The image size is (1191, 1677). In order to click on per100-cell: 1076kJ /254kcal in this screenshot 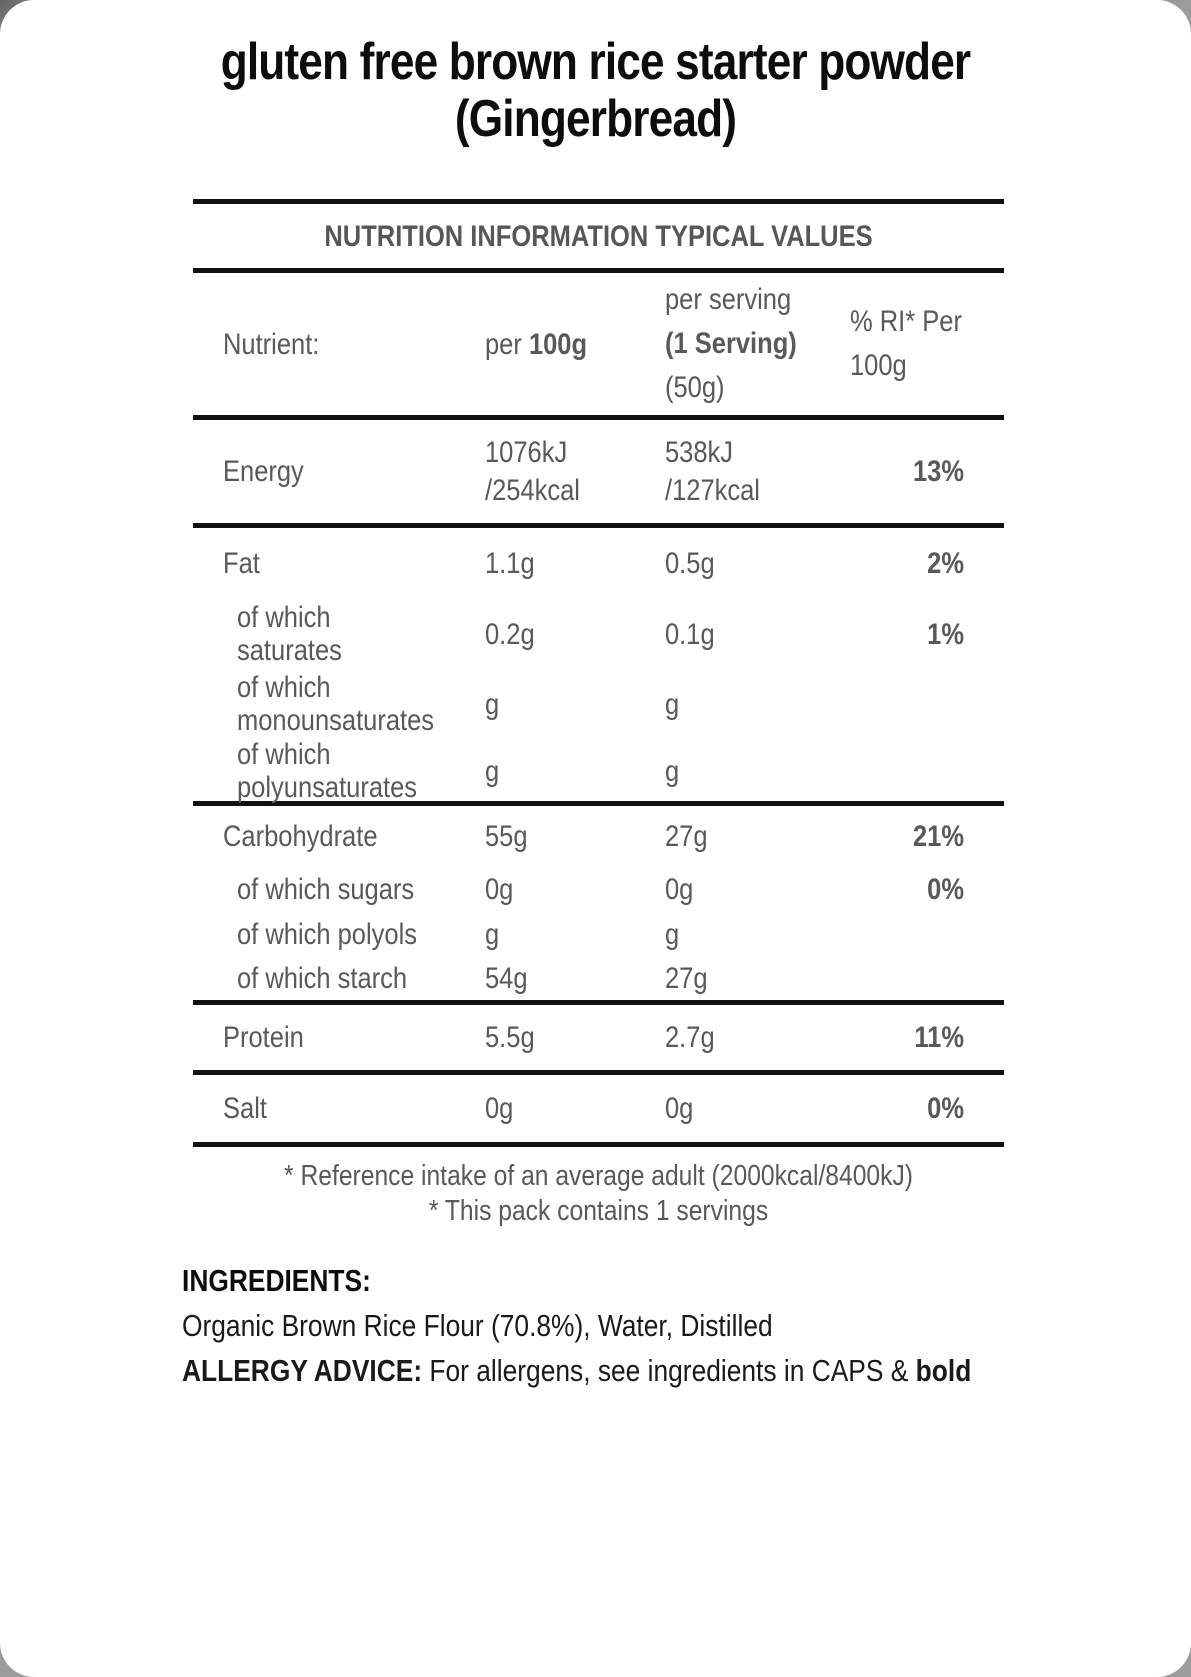, I will do `click(575, 471)`.